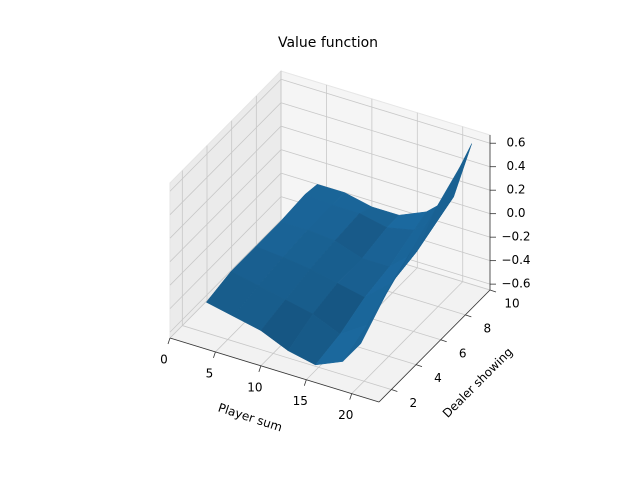  Describe the element at coordinates (254, 387) in the screenshot. I see `x-tick-label: 10` at that location.